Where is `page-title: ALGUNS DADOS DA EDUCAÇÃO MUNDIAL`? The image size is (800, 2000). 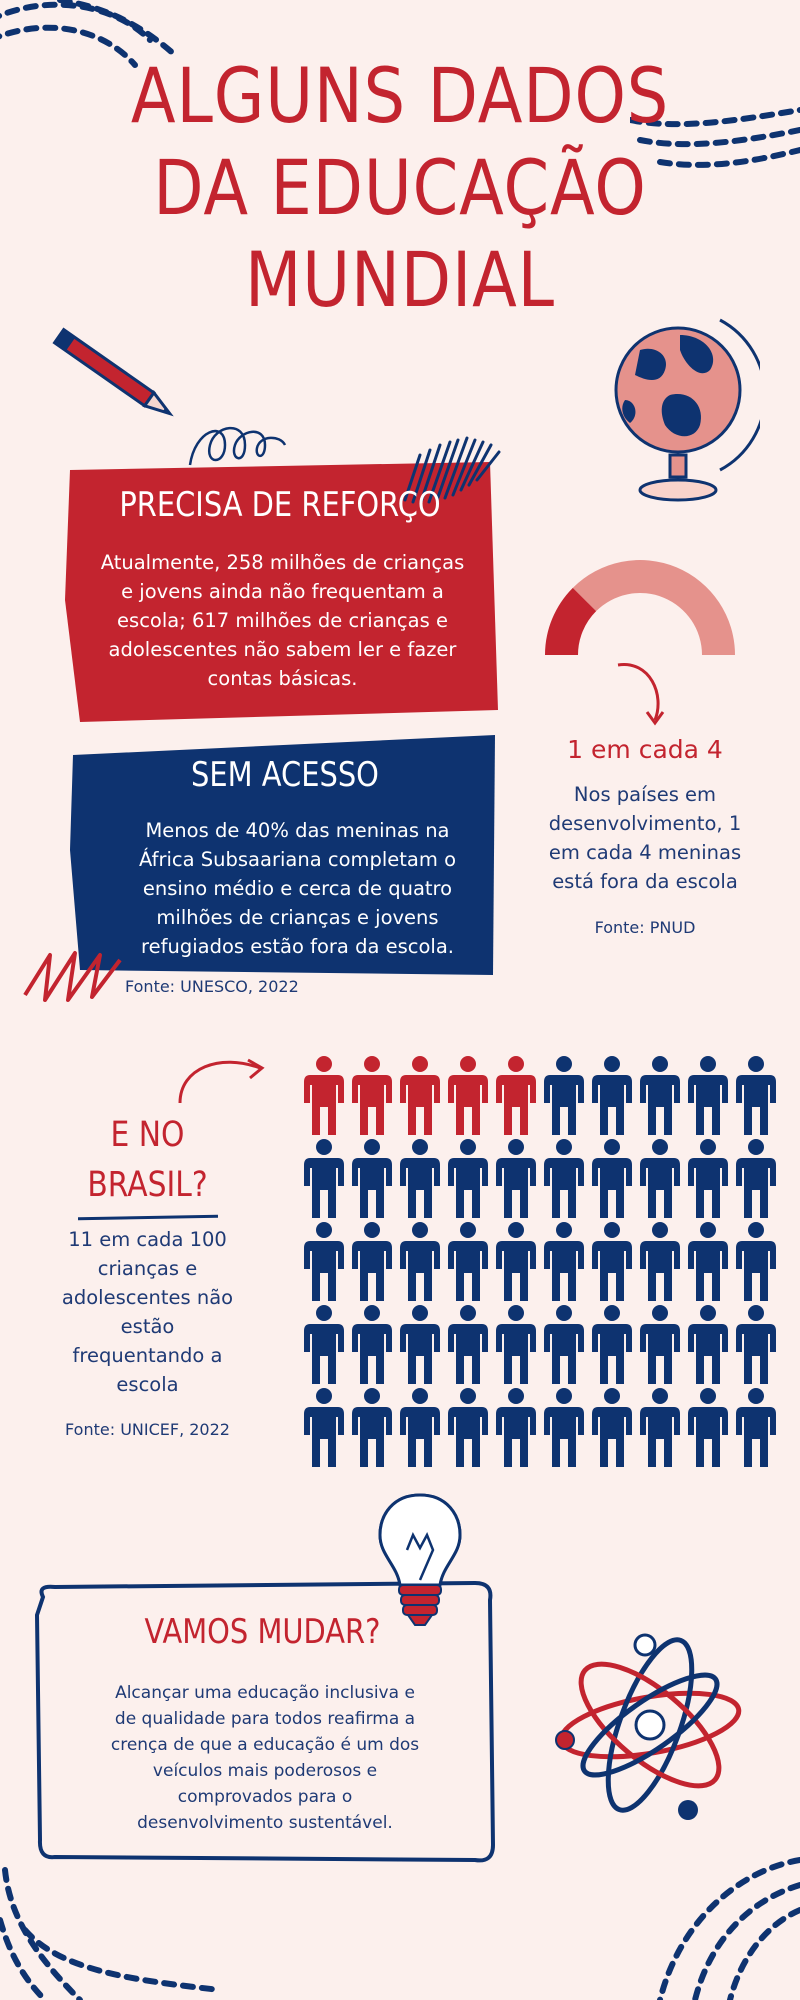 page-title: ALGUNS DADOS DA EDUCAÇÃO MUNDIAL is located at coordinates (400, 188).